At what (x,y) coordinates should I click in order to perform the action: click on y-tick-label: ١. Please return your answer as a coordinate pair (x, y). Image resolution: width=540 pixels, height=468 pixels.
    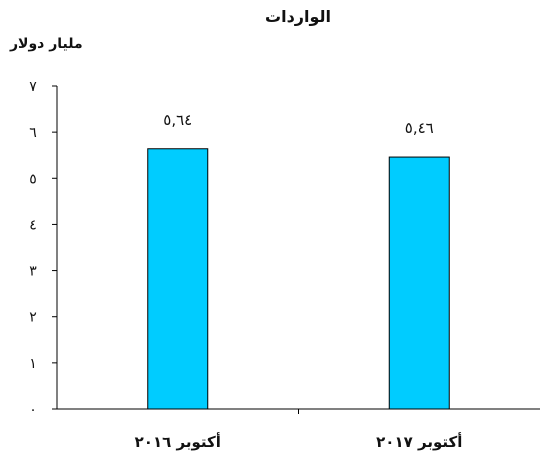
    Looking at the image, I should click on (33, 364).